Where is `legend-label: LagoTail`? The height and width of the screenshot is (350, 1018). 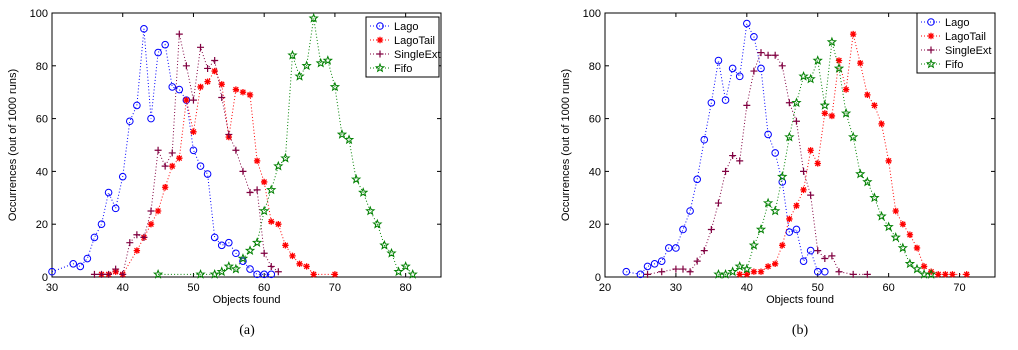 legend-label: LagoTail is located at coordinates (965, 37).